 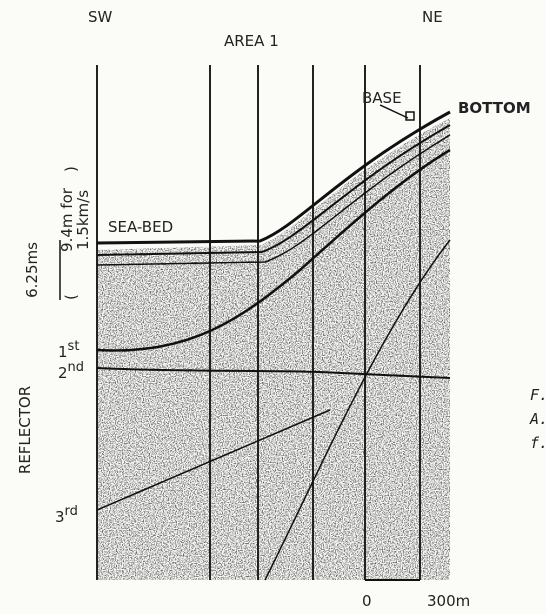 I want to click on reflector-label: REFLECTOR, so click(x=25, y=430).